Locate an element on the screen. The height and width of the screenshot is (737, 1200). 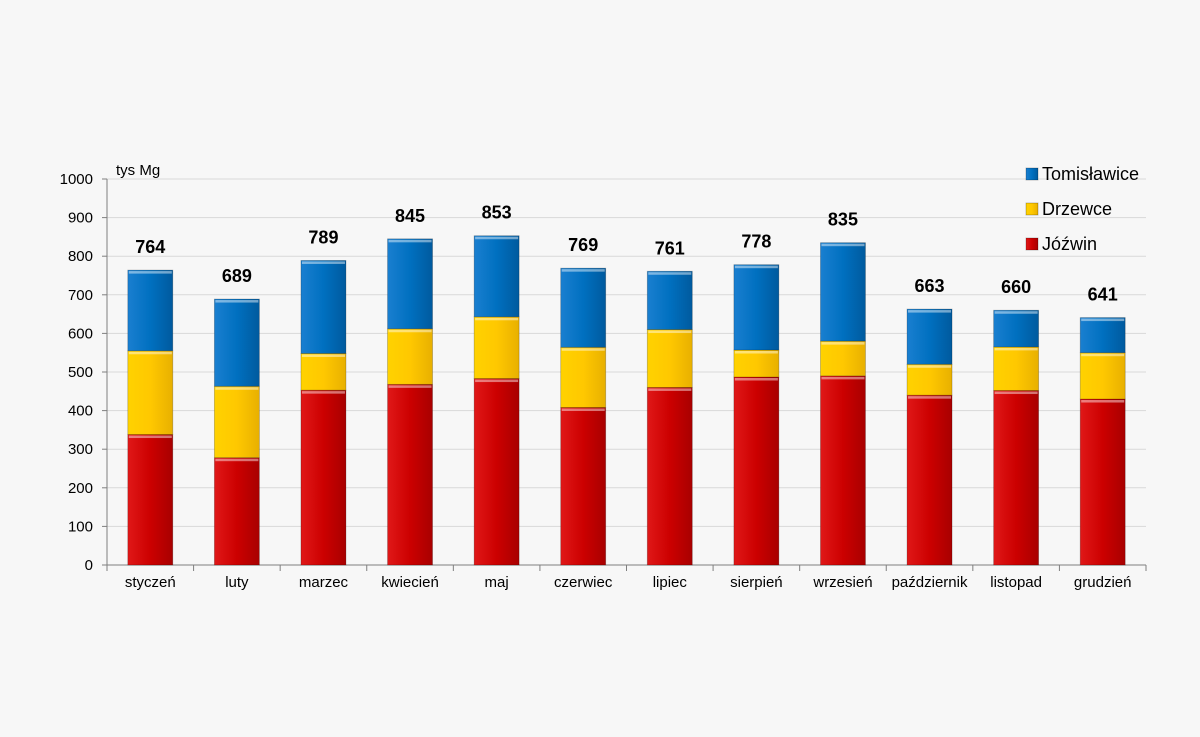
y-tick-label: 1000 is located at coordinates (76, 179).